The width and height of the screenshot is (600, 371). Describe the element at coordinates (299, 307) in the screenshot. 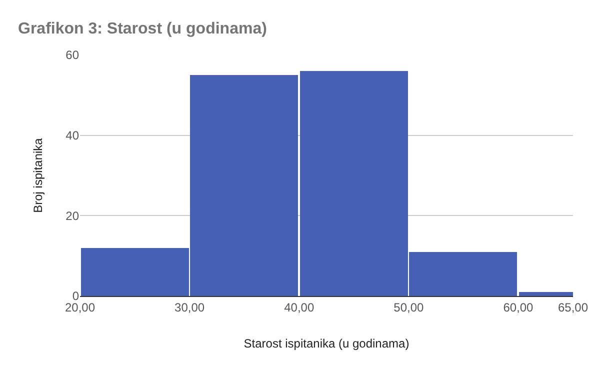

I see `x-tick-label: 40,00` at that location.